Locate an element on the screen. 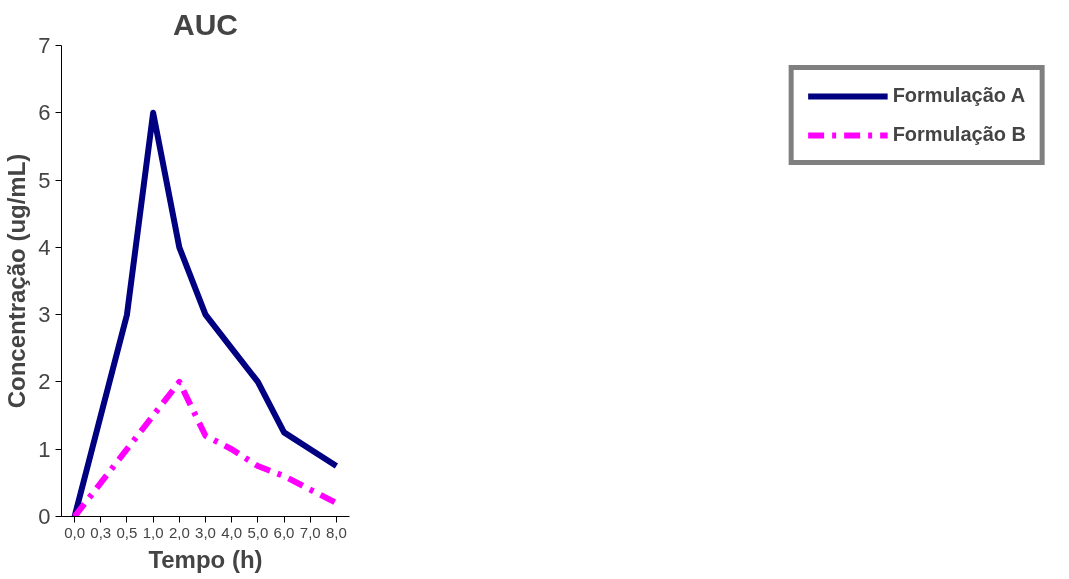 Image resolution: width=1069 pixels, height=579 pixels. chart-title: AUC is located at coordinates (205, 24).